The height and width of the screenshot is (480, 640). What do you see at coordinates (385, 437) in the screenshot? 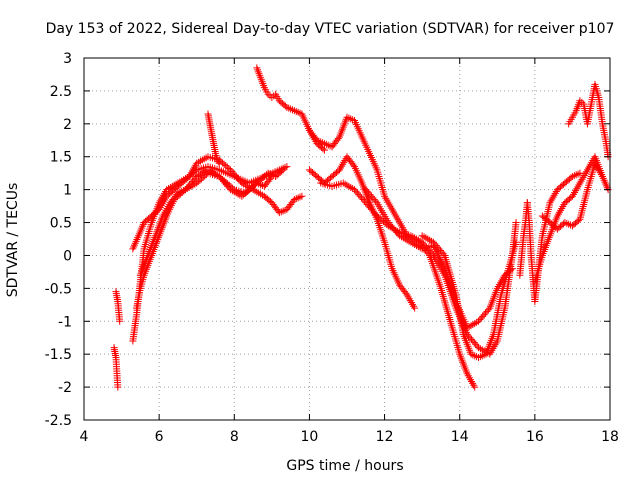
I see `x-tick-label: 12` at bounding box center [385, 437].